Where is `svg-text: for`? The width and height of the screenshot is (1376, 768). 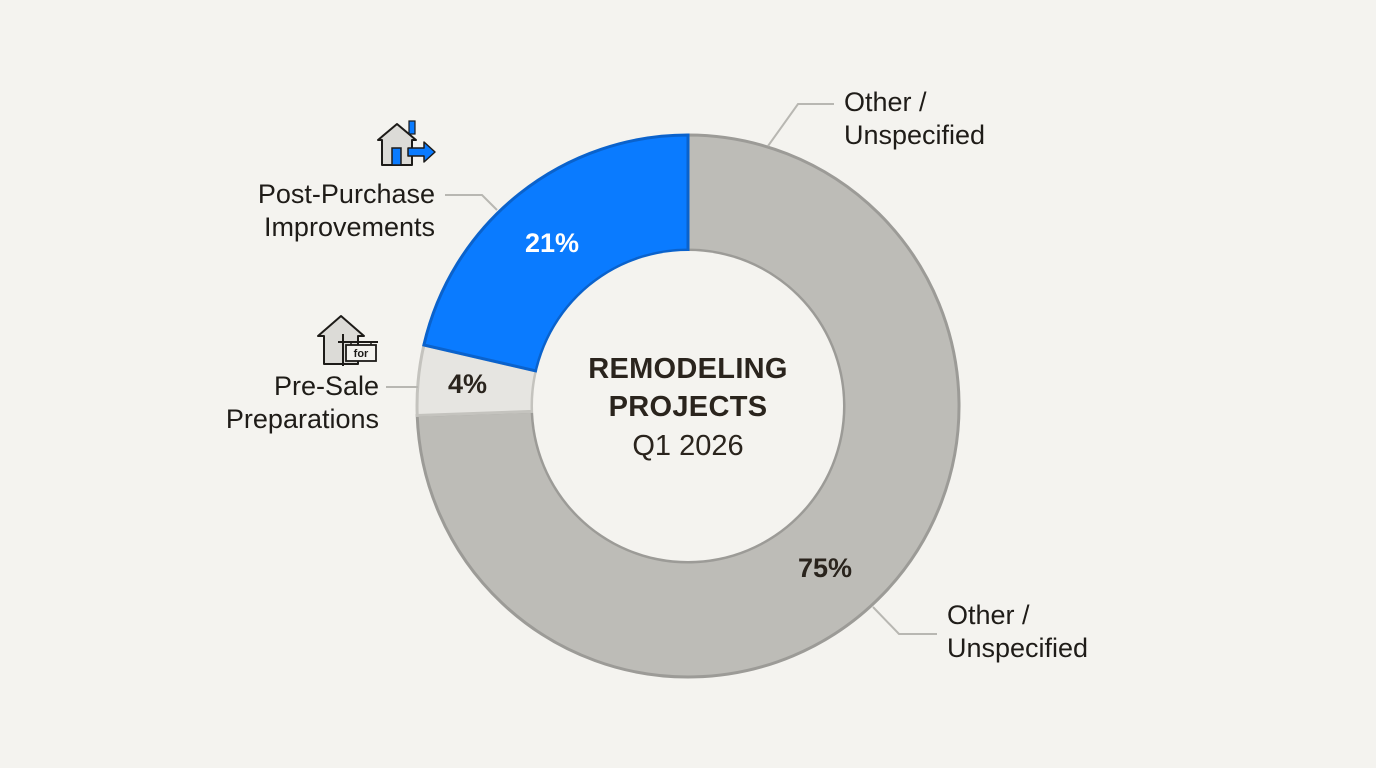
svg-text: for is located at coordinates (361, 354).